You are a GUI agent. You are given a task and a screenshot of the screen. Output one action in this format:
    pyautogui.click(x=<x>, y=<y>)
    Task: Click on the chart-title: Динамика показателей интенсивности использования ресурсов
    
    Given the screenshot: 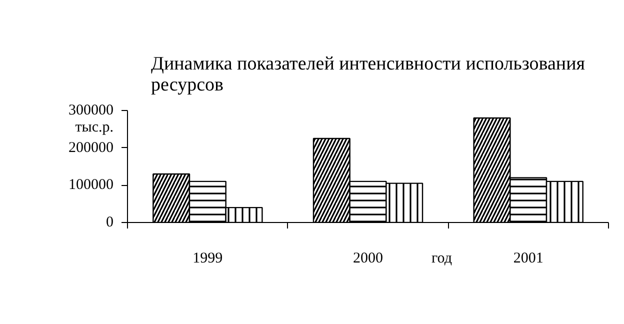 What is the action you would take?
    pyautogui.click(x=368, y=75)
    